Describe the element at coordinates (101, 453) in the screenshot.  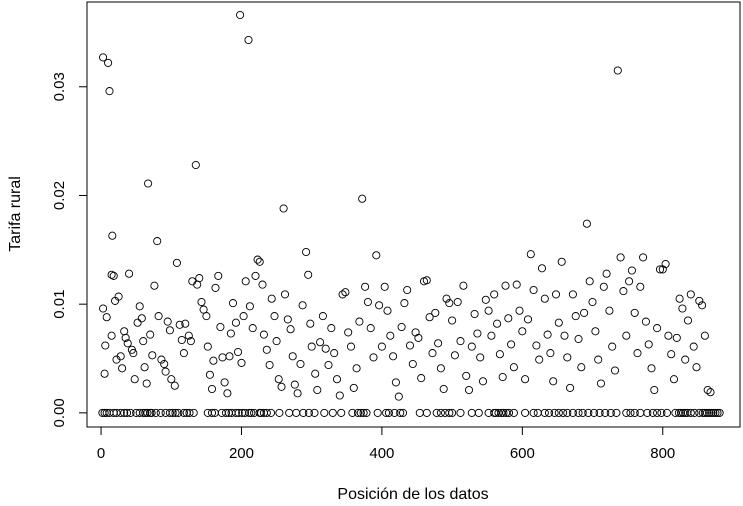
I see `x-tick-label: 0` at that location.